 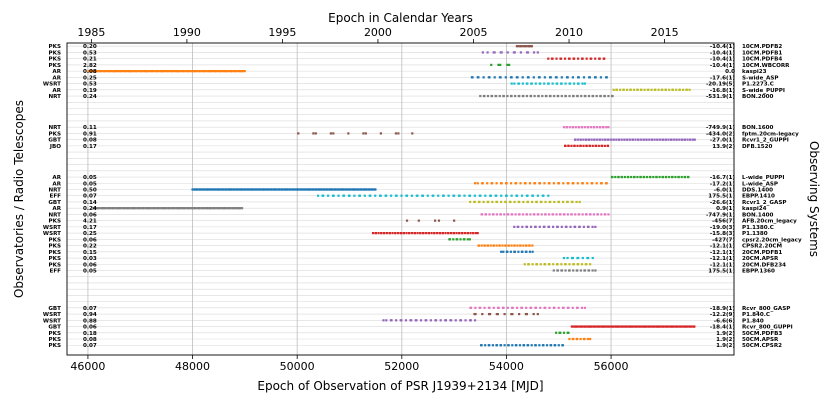 I want to click on row-offset-label: -20.19(5), so click(x=720, y=85).